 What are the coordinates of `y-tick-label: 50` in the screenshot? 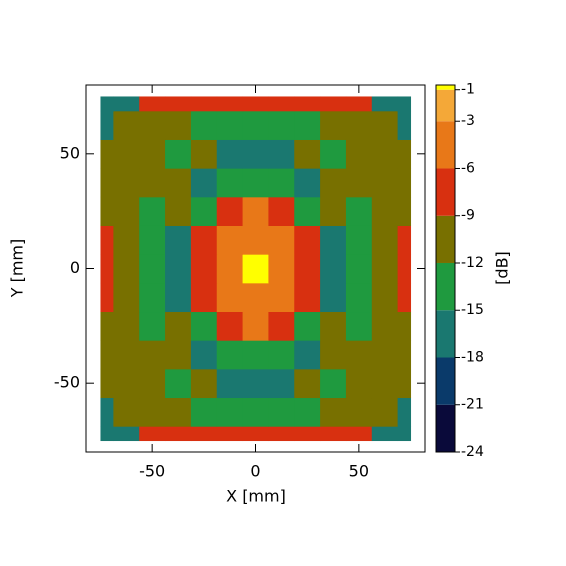 It's located at (70, 152).